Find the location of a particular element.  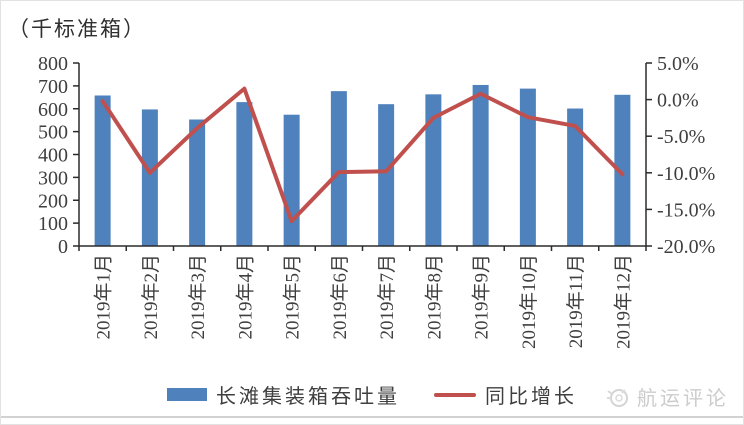

axis-unit-label: （千标准箱） is located at coordinates (77, 29).